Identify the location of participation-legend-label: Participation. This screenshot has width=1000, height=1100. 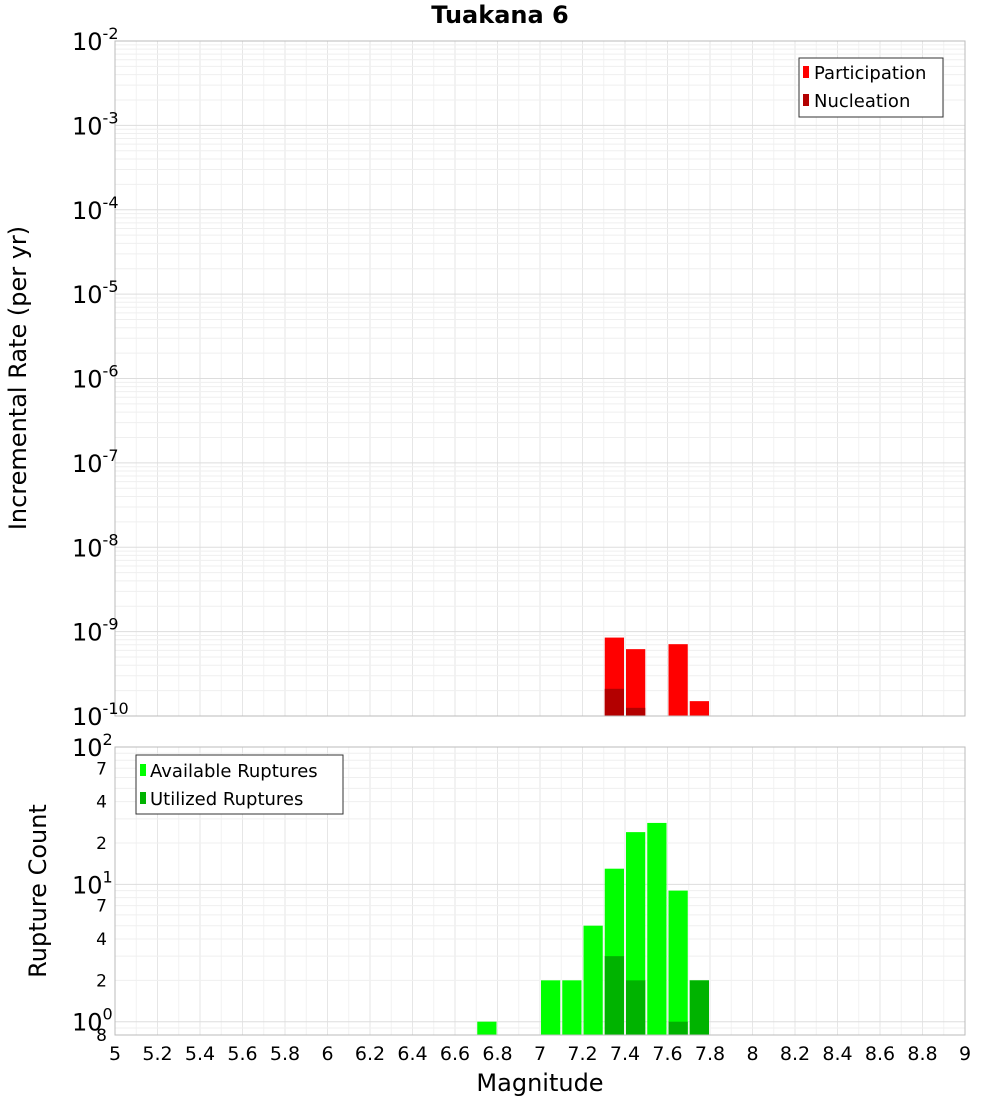
(870, 73).